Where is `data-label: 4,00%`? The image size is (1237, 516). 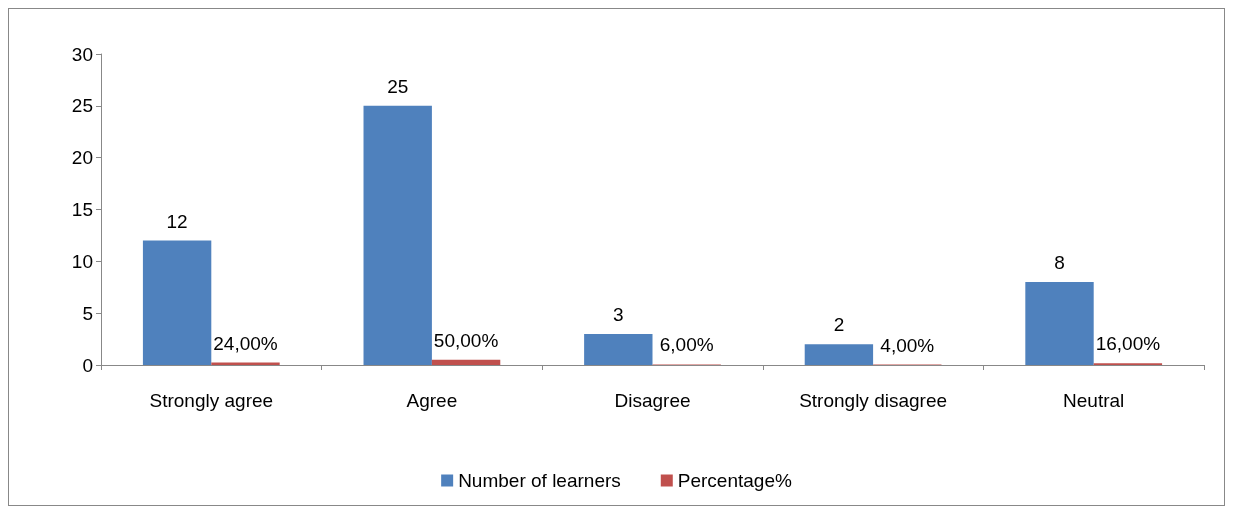
data-label: 4,00% is located at coordinates (907, 345).